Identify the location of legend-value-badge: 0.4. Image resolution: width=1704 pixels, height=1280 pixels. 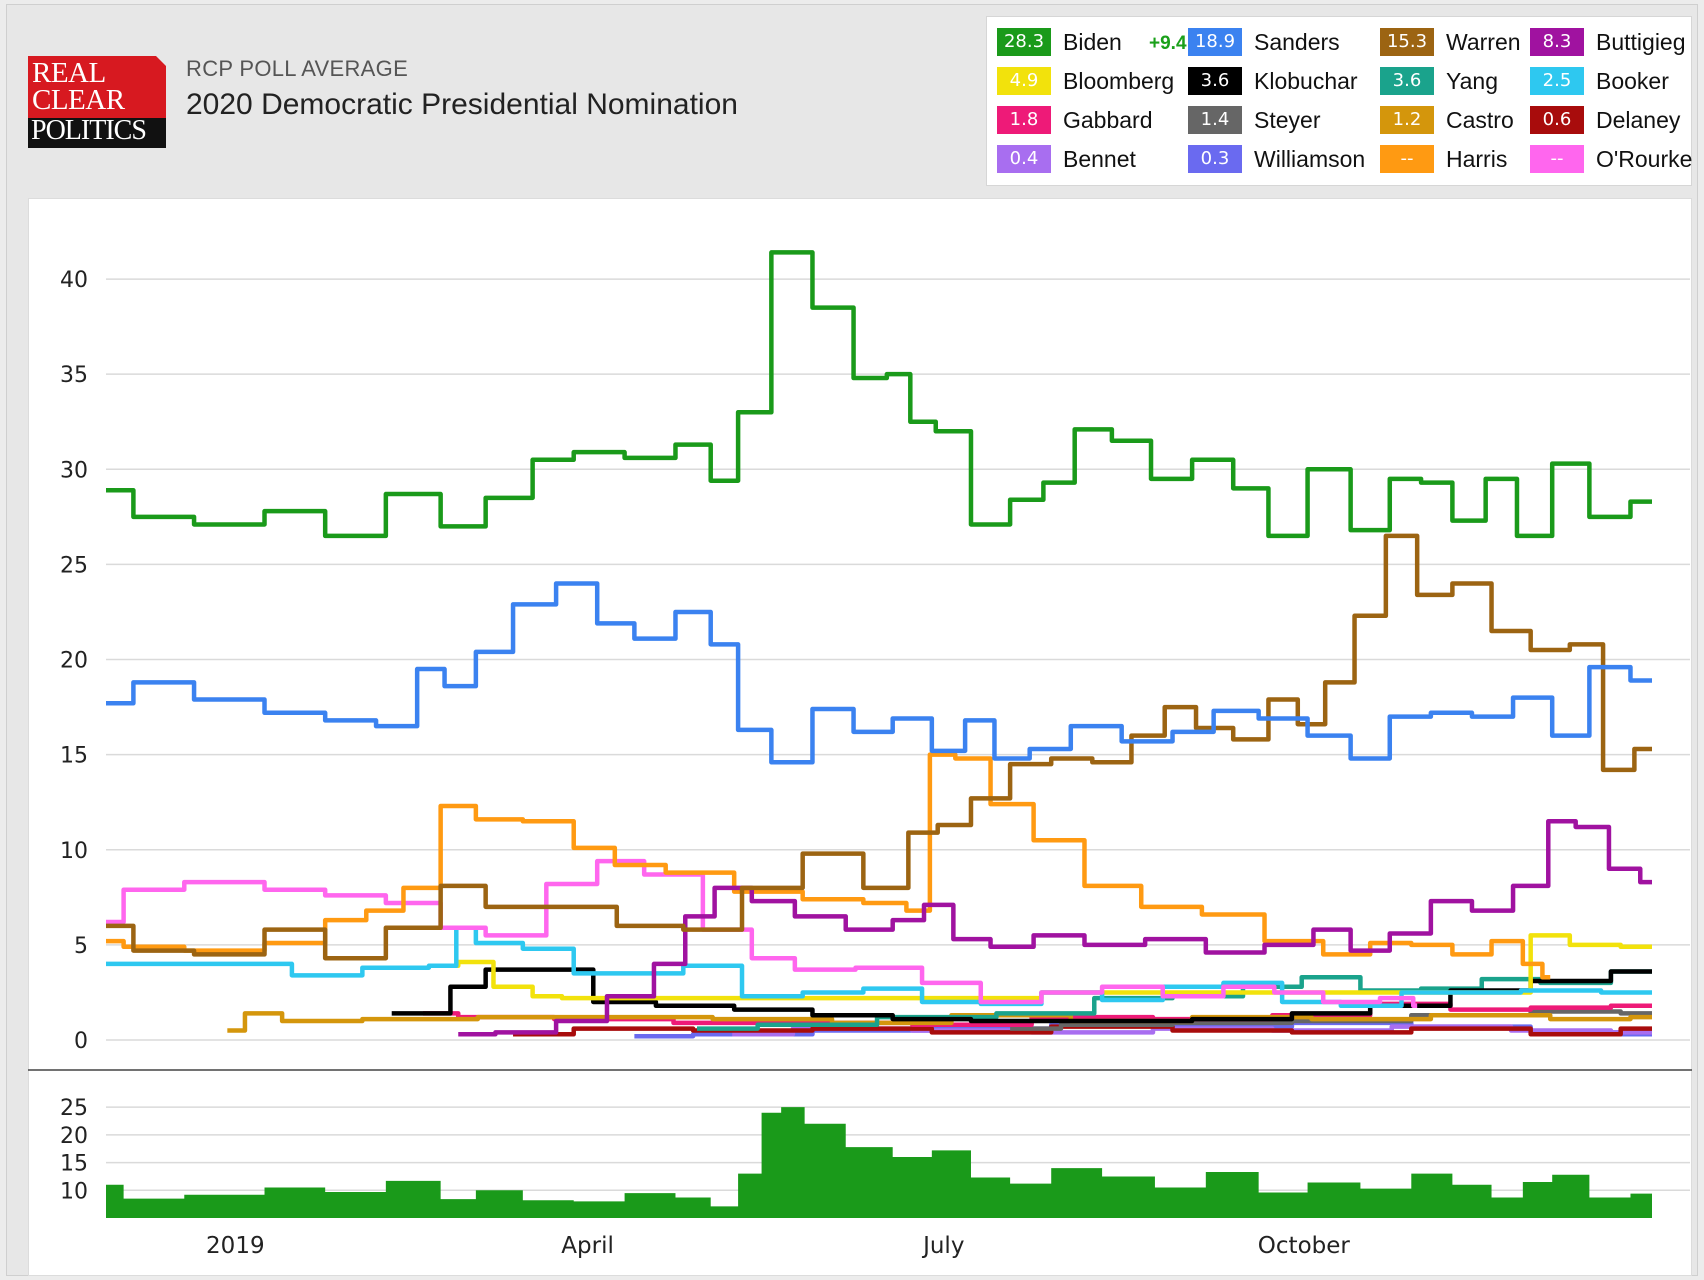
(1024, 159).